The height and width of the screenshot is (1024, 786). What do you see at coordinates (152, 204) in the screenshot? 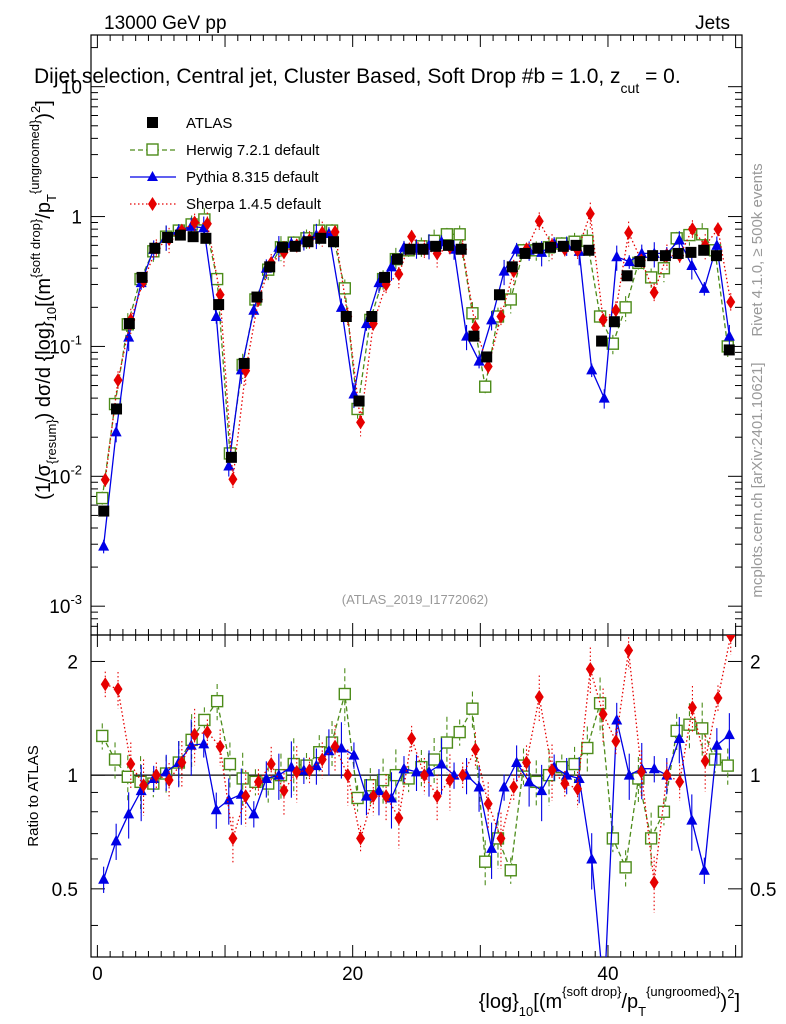
I see `legend-sherpa-marker` at bounding box center [152, 204].